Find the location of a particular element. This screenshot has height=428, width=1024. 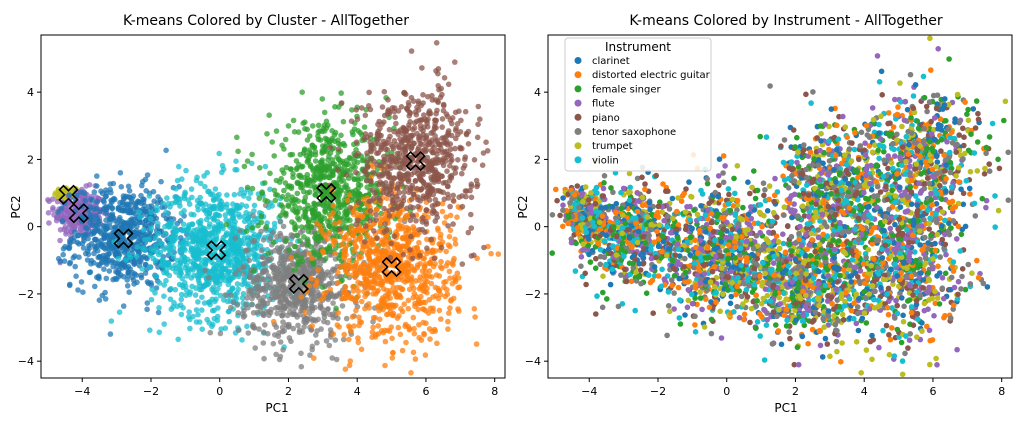

x-tick-label: −2 is located at coordinates (151, 391).